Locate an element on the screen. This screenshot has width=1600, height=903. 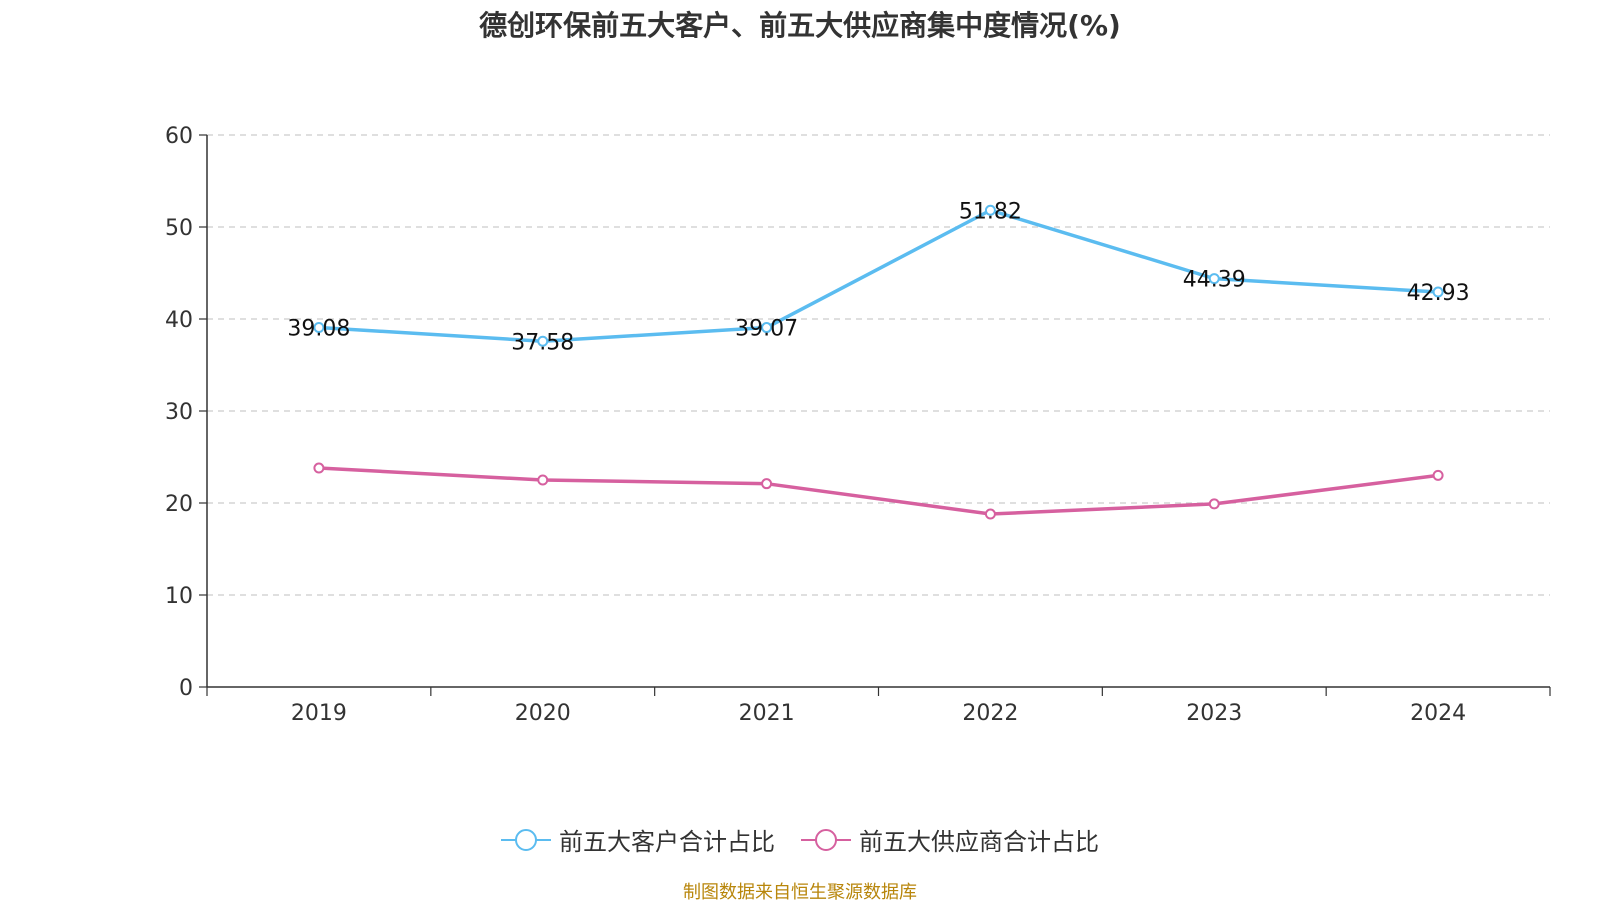
data-label: 37.58 is located at coordinates (542, 342).